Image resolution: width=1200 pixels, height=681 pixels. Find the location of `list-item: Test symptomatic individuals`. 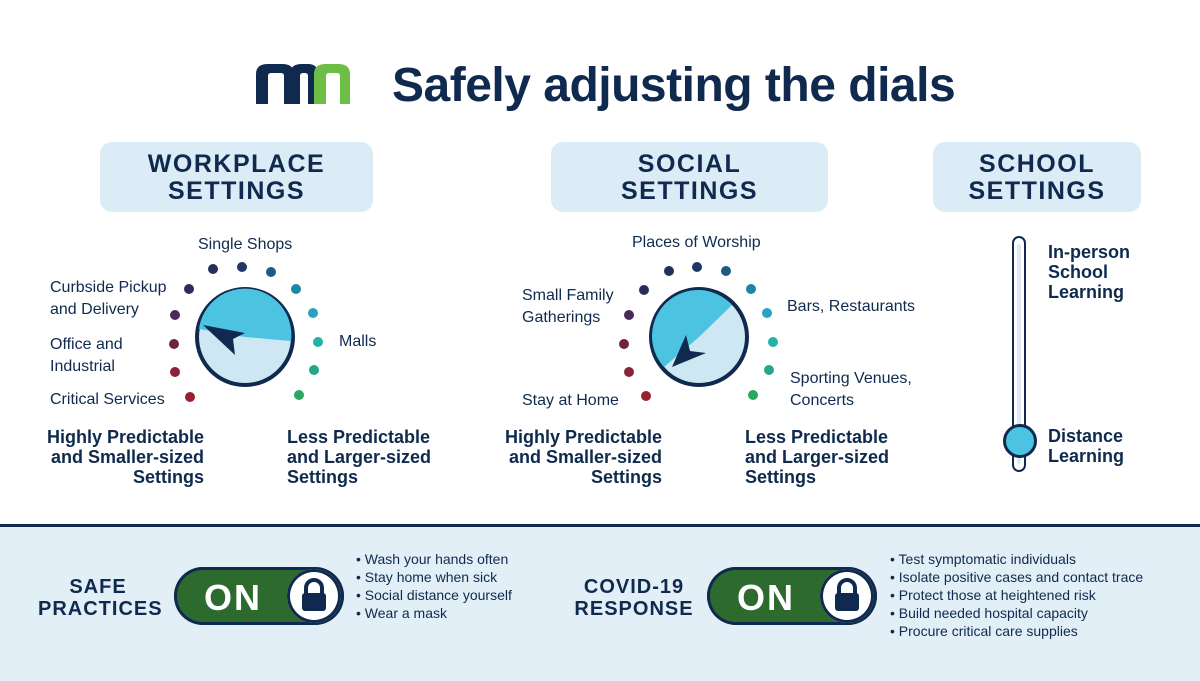

list-item: Test symptomatic individuals is located at coordinates (1016, 559).